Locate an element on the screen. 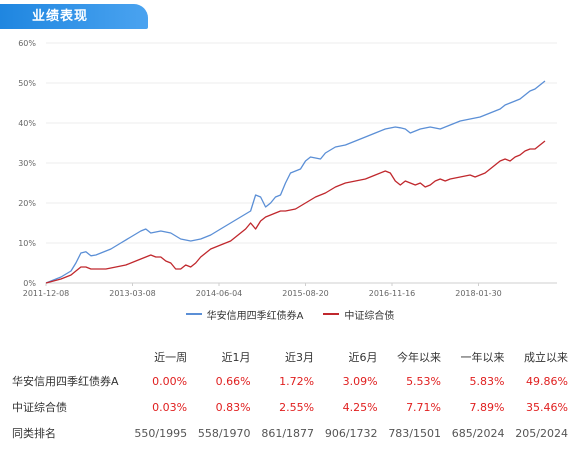  table-cell: 783/1501 is located at coordinates (415, 433).